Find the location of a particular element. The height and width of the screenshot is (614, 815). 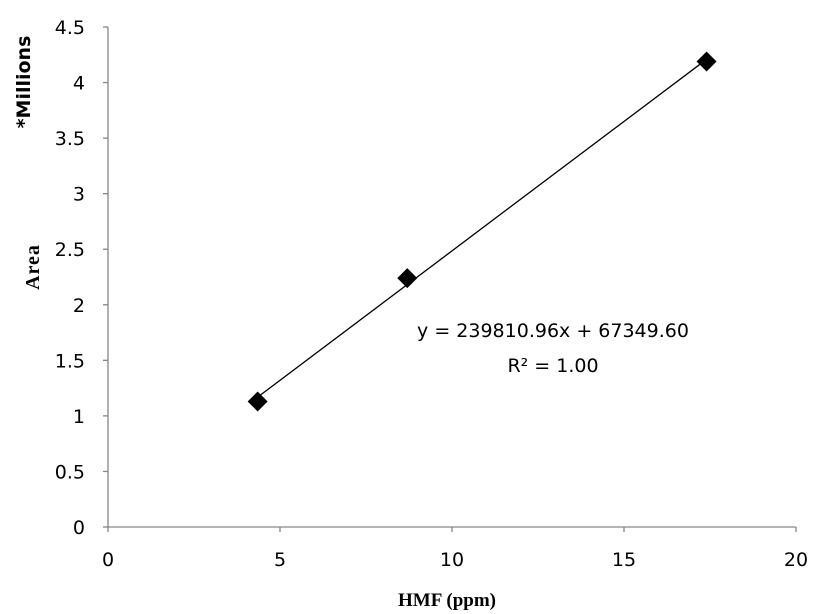

y-axis-multiplier-label: *Millions is located at coordinates (24, 82).